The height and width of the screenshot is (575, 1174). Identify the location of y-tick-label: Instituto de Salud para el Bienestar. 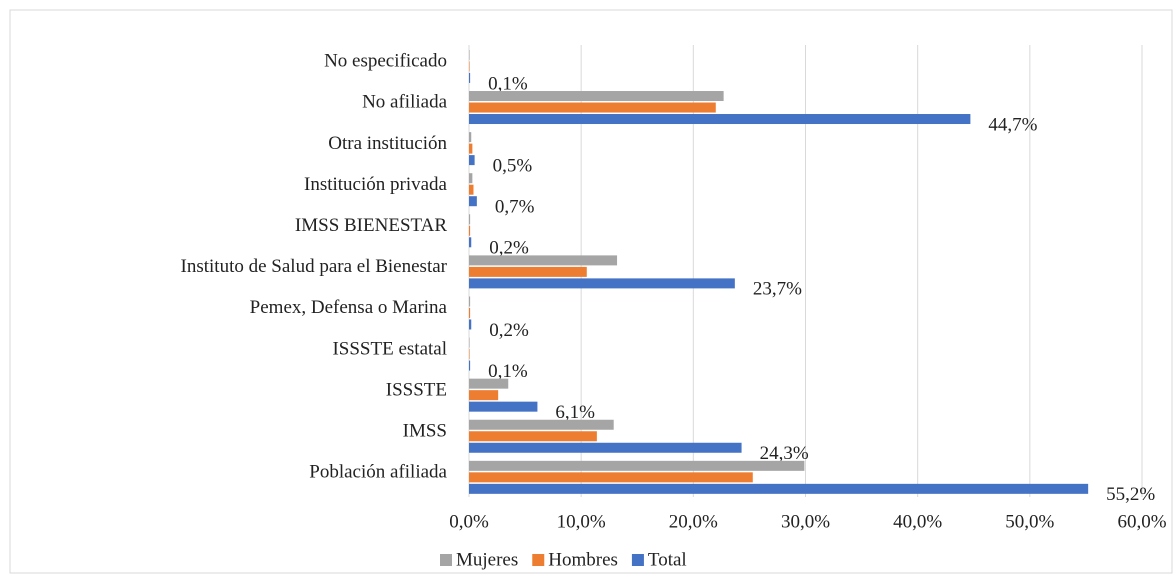
(314, 266).